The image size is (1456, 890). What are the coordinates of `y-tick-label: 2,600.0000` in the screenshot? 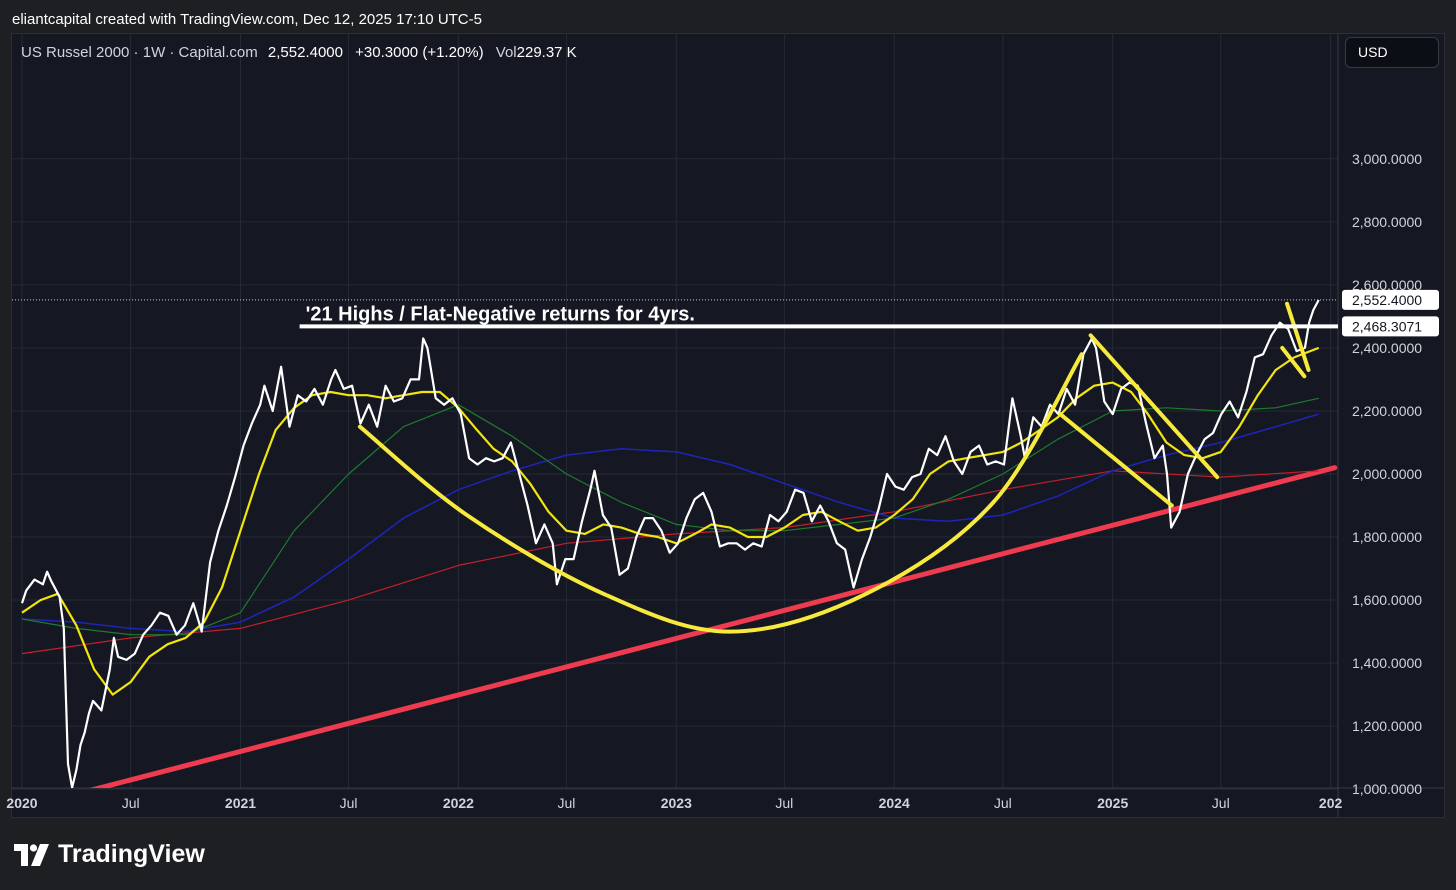 It's located at (1387, 285).